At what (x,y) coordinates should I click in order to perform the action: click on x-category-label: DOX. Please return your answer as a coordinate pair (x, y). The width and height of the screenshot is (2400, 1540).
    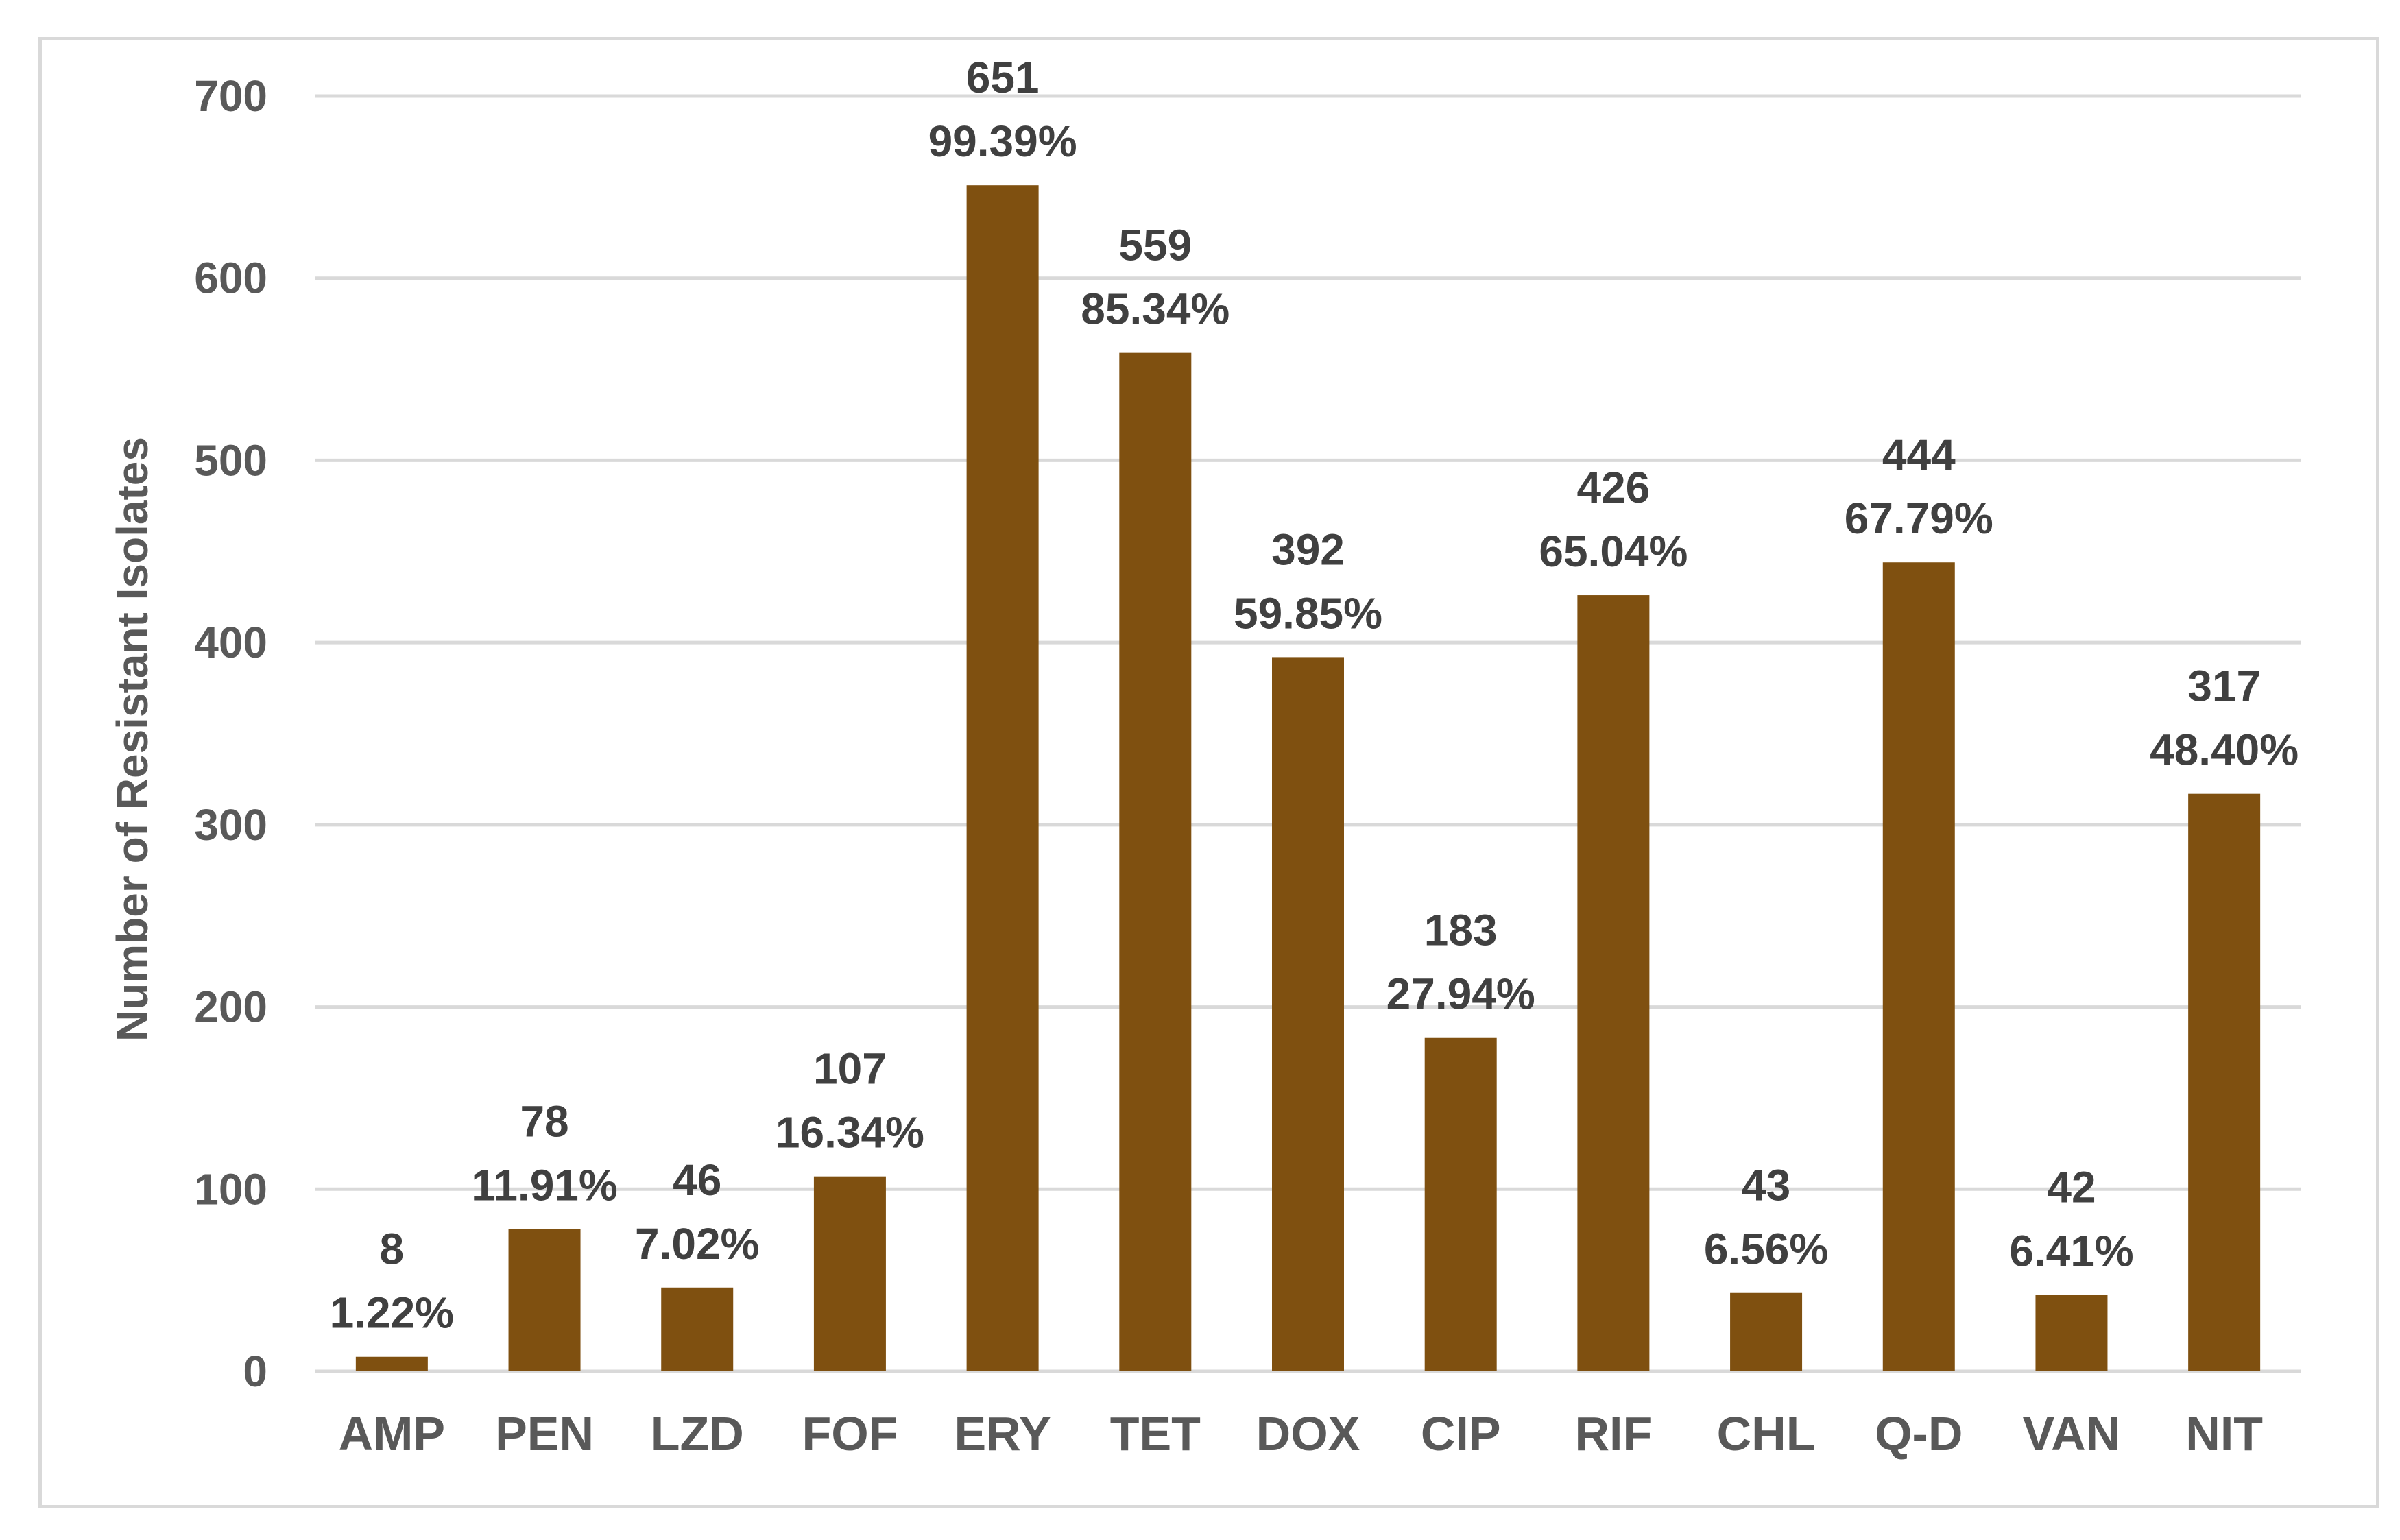
    Looking at the image, I should click on (1308, 1433).